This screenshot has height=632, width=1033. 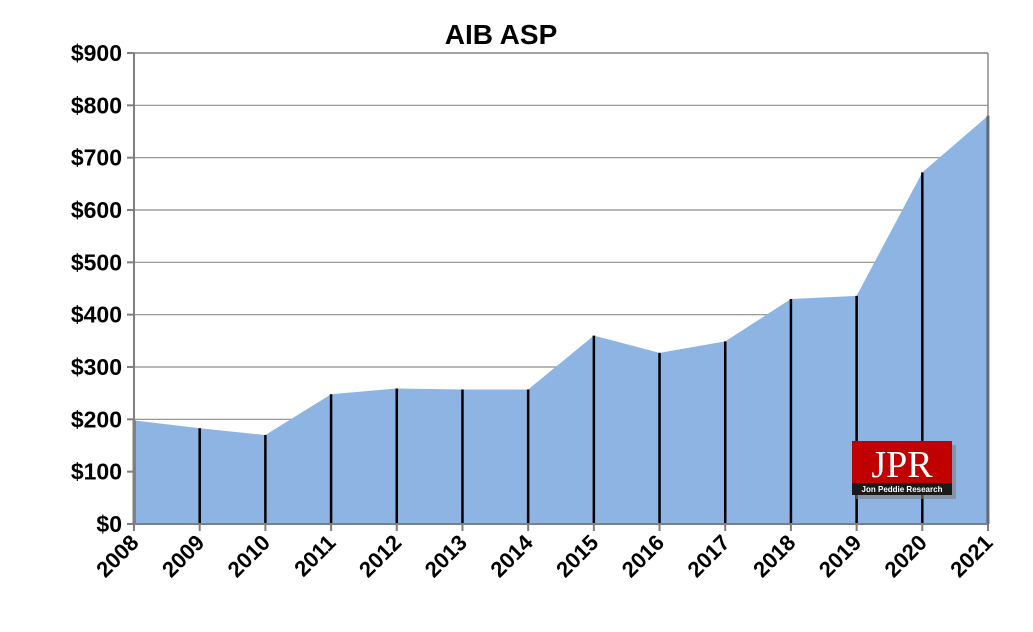 What do you see at coordinates (96, 210) in the screenshot?
I see `y-tick-label: $600` at bounding box center [96, 210].